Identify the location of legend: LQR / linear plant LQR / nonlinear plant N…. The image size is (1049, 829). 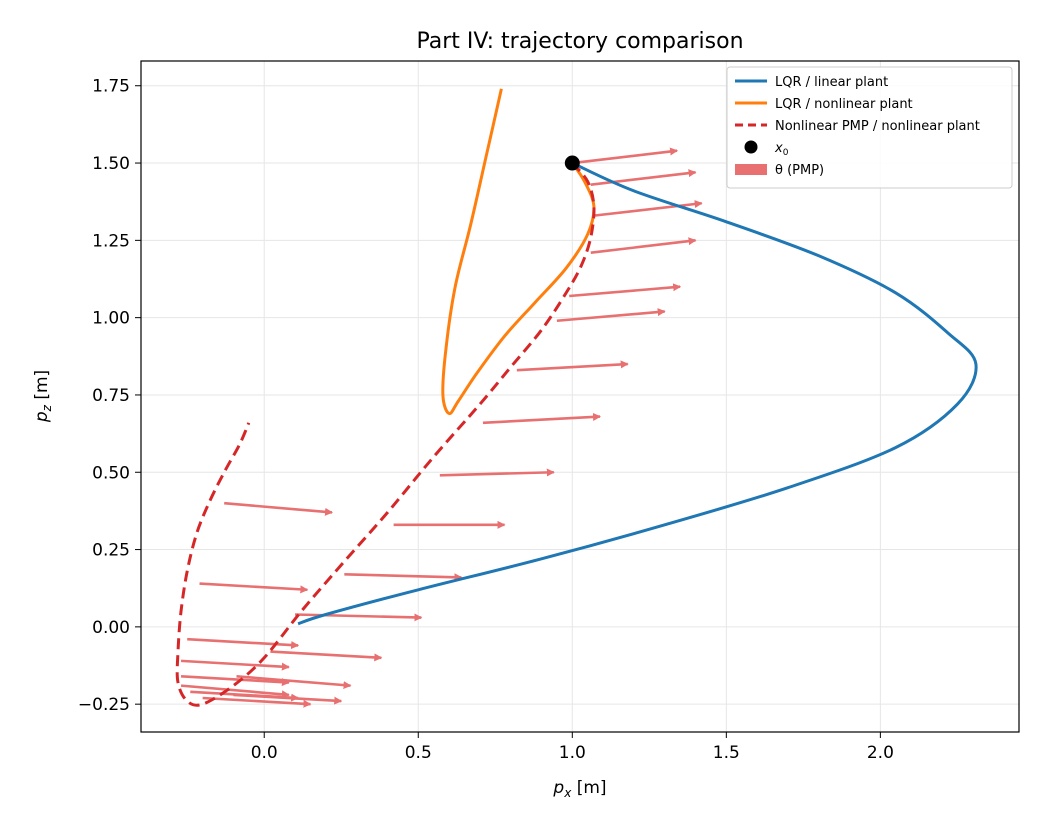
(869, 127).